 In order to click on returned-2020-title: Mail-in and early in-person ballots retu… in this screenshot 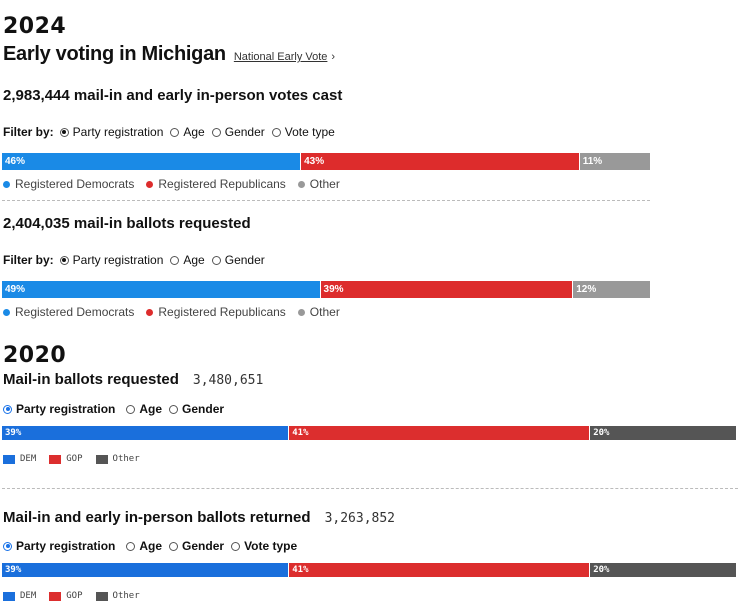, I will do `click(157, 517)`.